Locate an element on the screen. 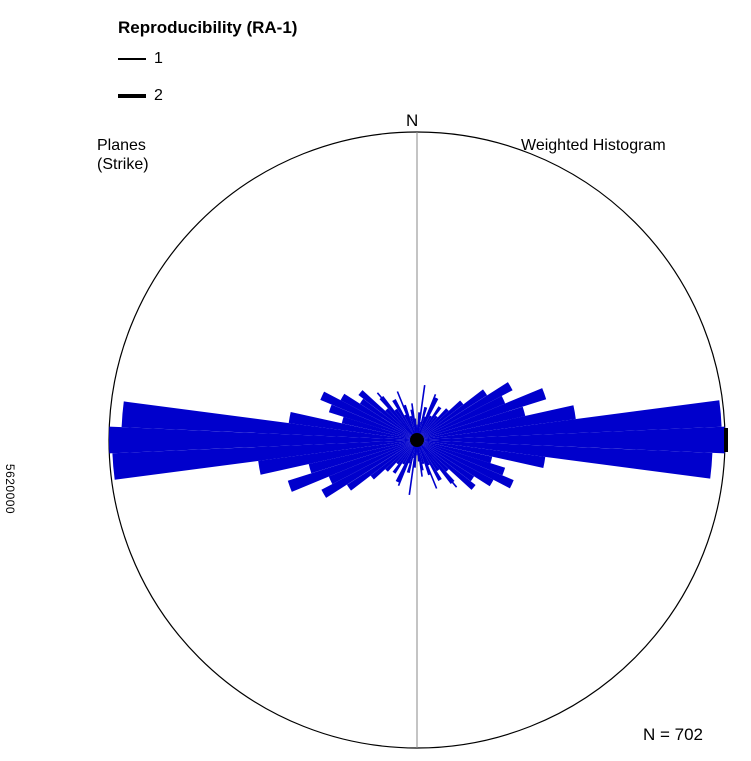  center-spoke-22-a is located at coordinates (426, 417).